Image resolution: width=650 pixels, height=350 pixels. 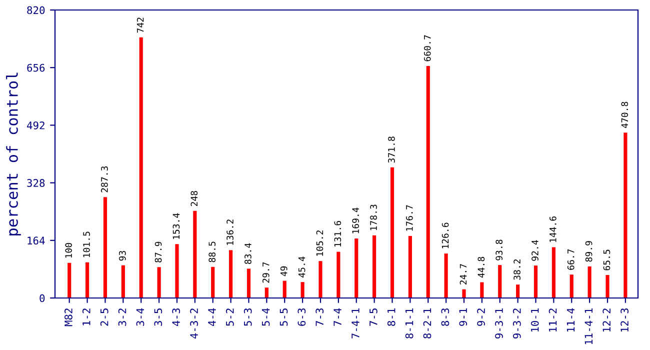 I want to click on data-label: 92.4, so click(x=535, y=250).